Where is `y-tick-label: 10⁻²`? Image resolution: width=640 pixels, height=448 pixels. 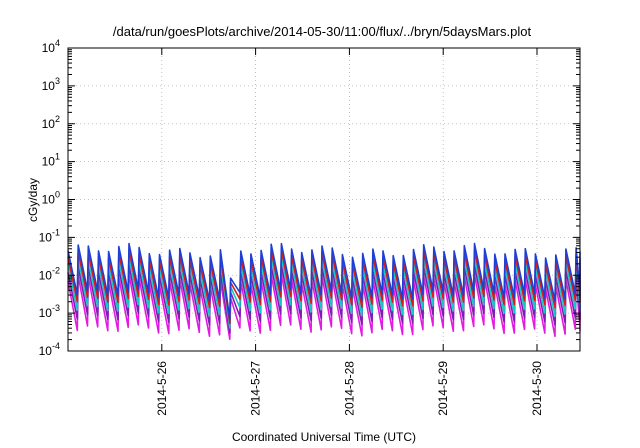
y-tick-label: 10⁻² is located at coordinates (49, 273).